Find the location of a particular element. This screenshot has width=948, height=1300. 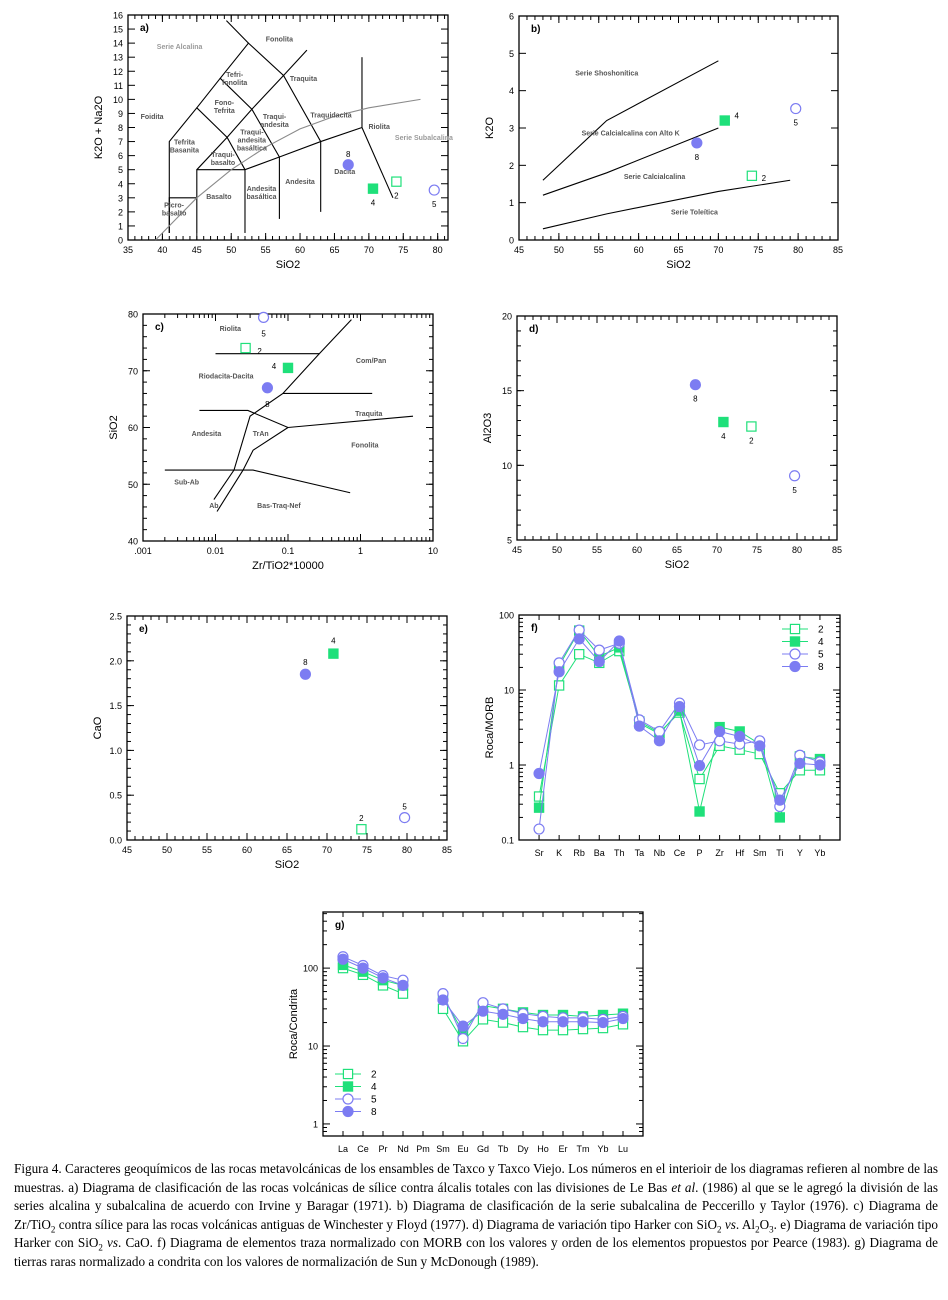

x-tick-label: Ta is located at coordinates (640, 853).